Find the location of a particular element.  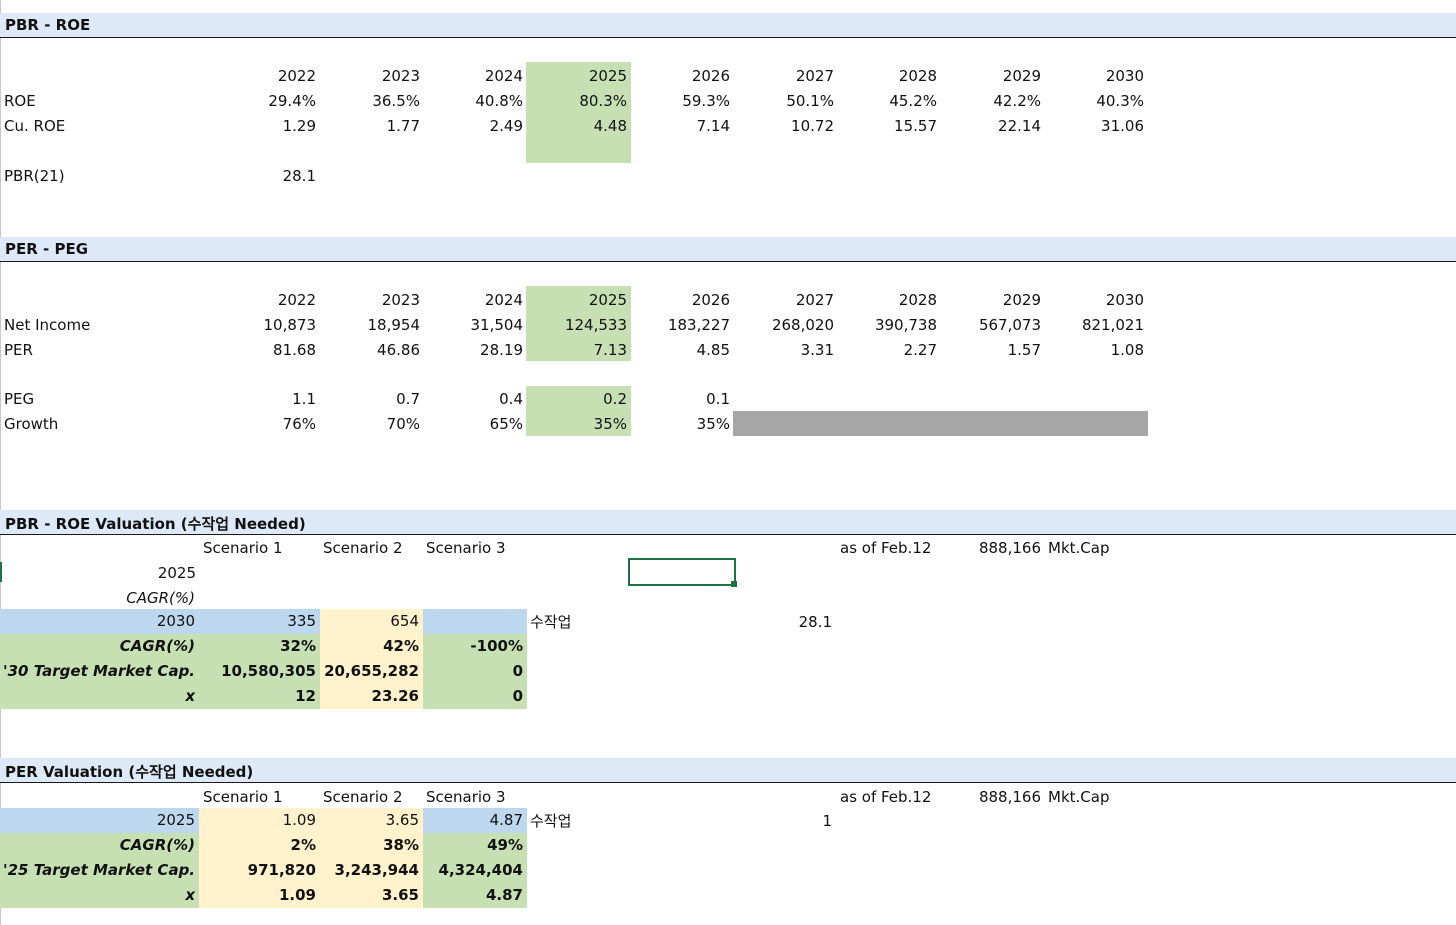

growth-cell-4: 35% is located at coordinates (713, 424).